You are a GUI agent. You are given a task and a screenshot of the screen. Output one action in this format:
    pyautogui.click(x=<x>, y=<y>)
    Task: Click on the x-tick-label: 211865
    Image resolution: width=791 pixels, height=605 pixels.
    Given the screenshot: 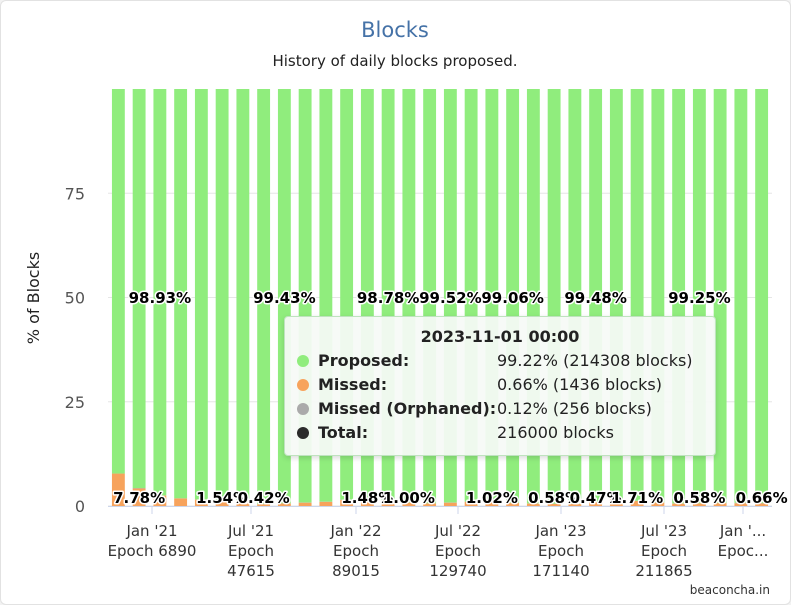 What is the action you would take?
    pyautogui.click(x=663, y=571)
    